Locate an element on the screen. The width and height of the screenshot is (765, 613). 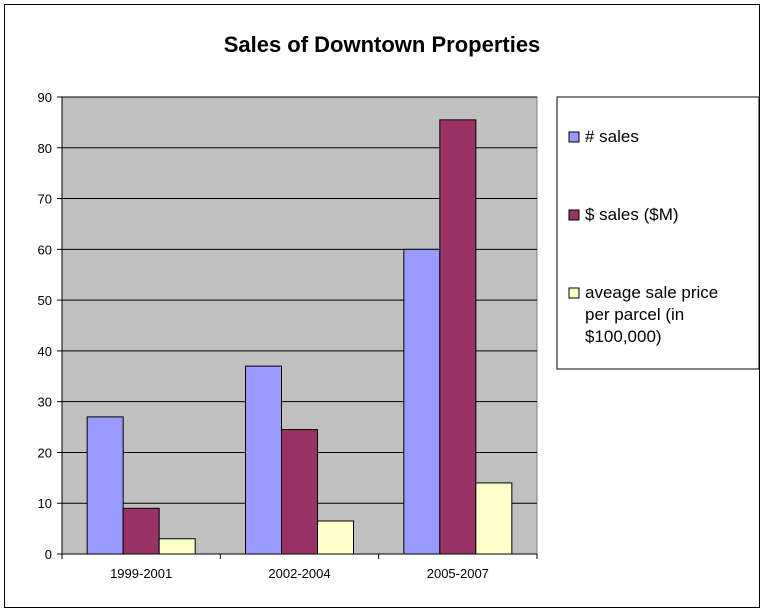
y-tick-label: 30 is located at coordinates (45, 402).